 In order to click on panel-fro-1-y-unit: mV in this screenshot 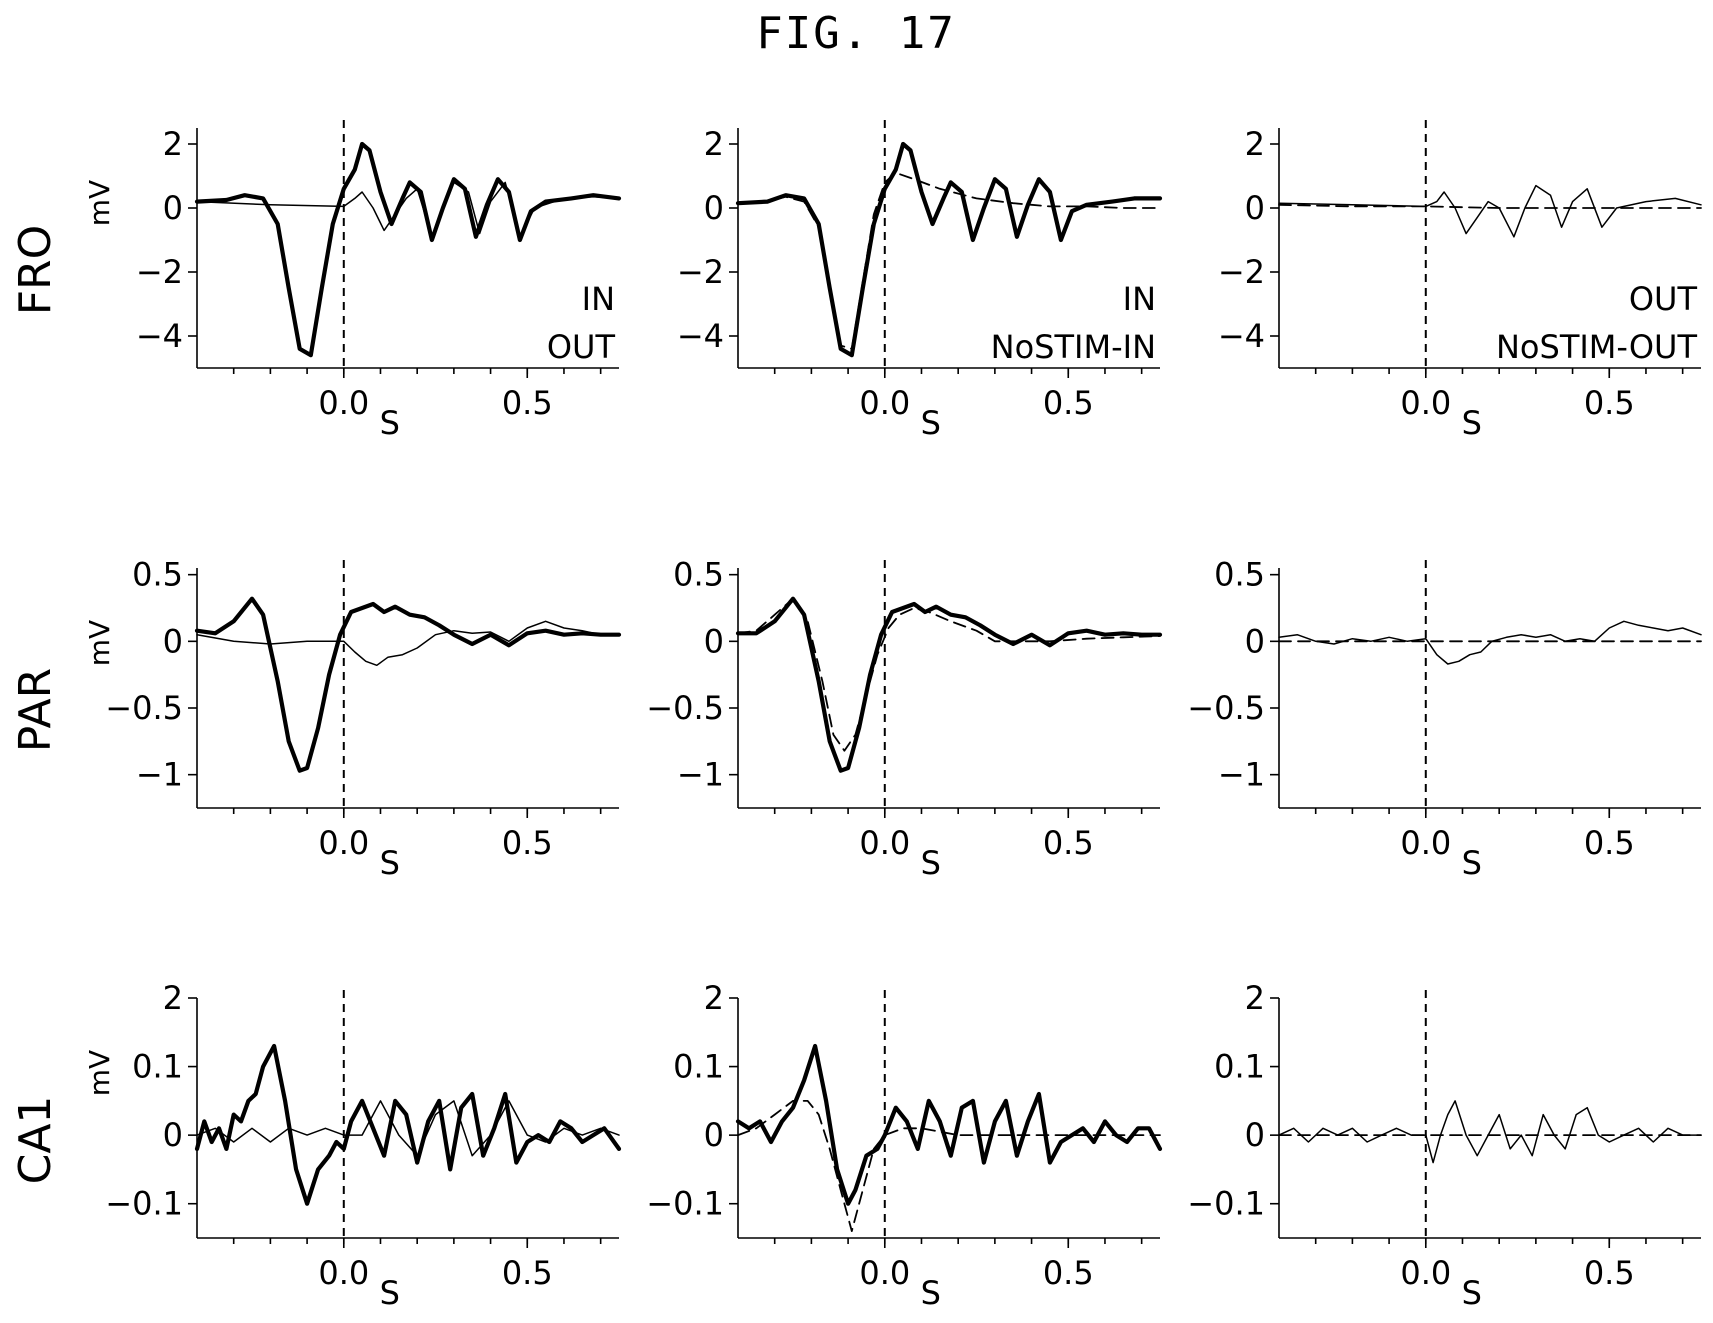, I will do `click(99, 203)`.